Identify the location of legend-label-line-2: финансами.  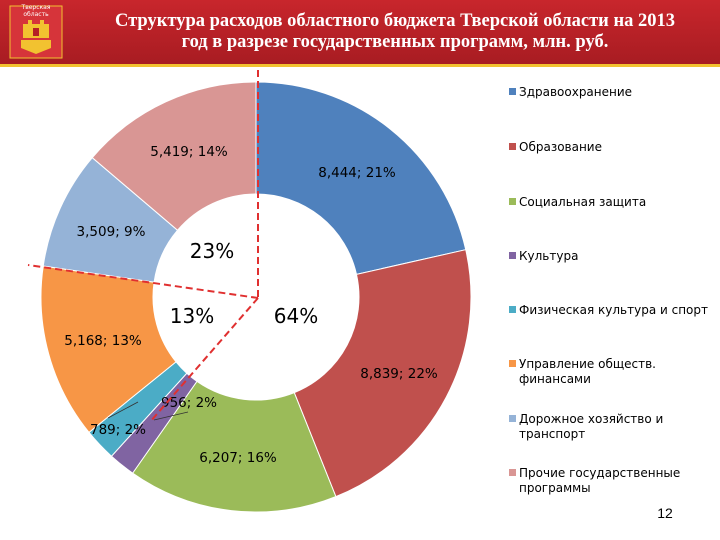
(555, 379).